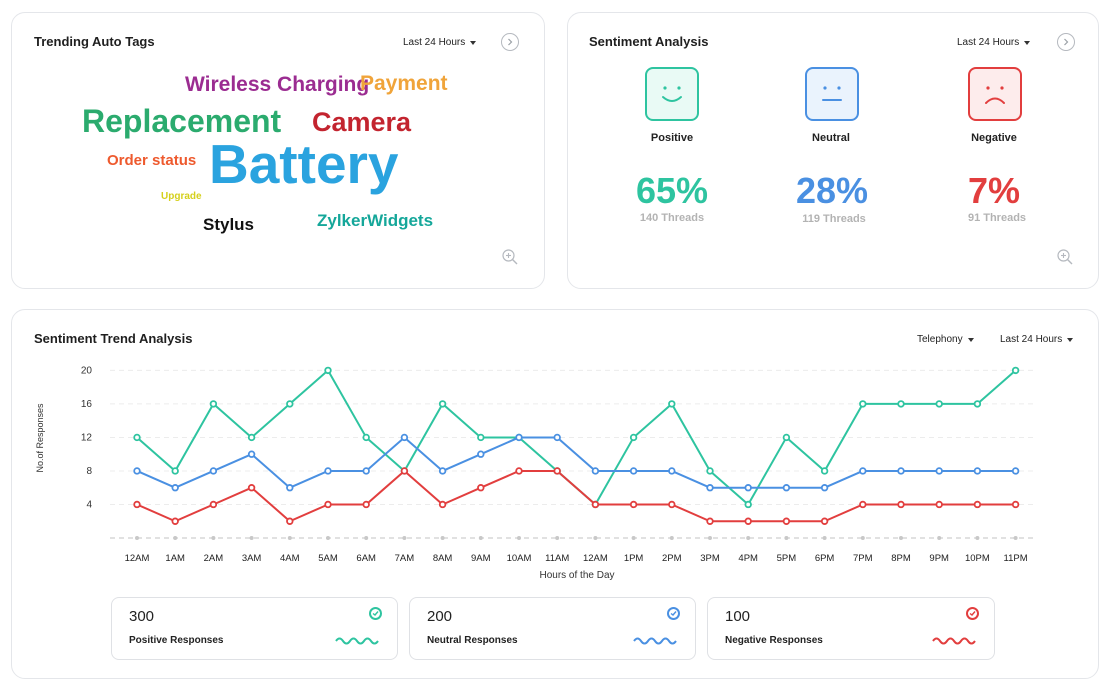 The width and height of the screenshot is (1110, 691). What do you see at coordinates (649, 41) in the screenshot?
I see `sentiment-analysis-title: Sentiment Analysis` at bounding box center [649, 41].